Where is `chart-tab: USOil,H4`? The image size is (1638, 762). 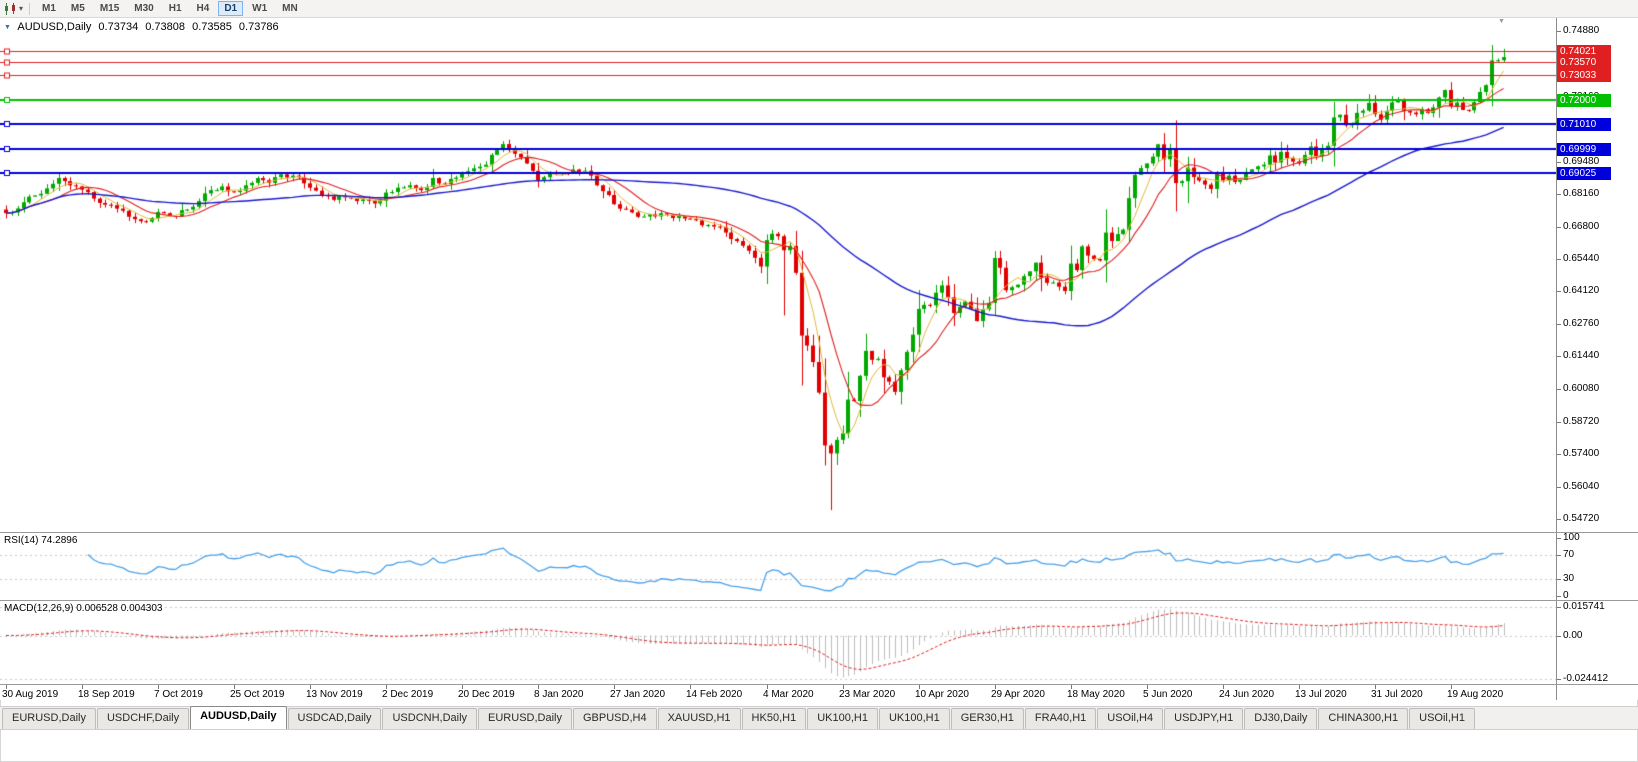 chart-tab: USOil,H4 is located at coordinates (1130, 718).